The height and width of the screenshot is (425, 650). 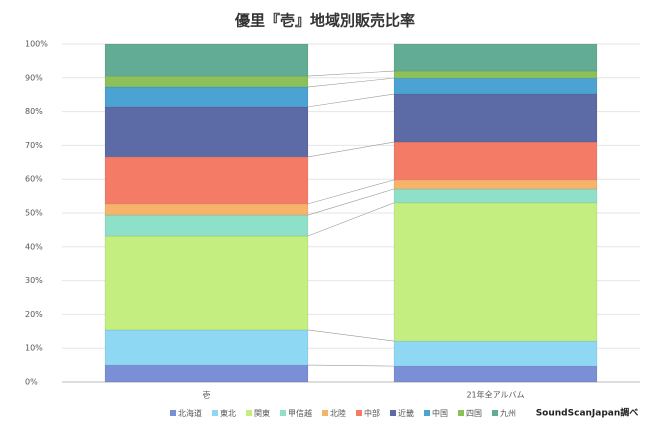 What do you see at coordinates (406, 413) in the screenshot?
I see `legend-label: 近畿` at bounding box center [406, 413].